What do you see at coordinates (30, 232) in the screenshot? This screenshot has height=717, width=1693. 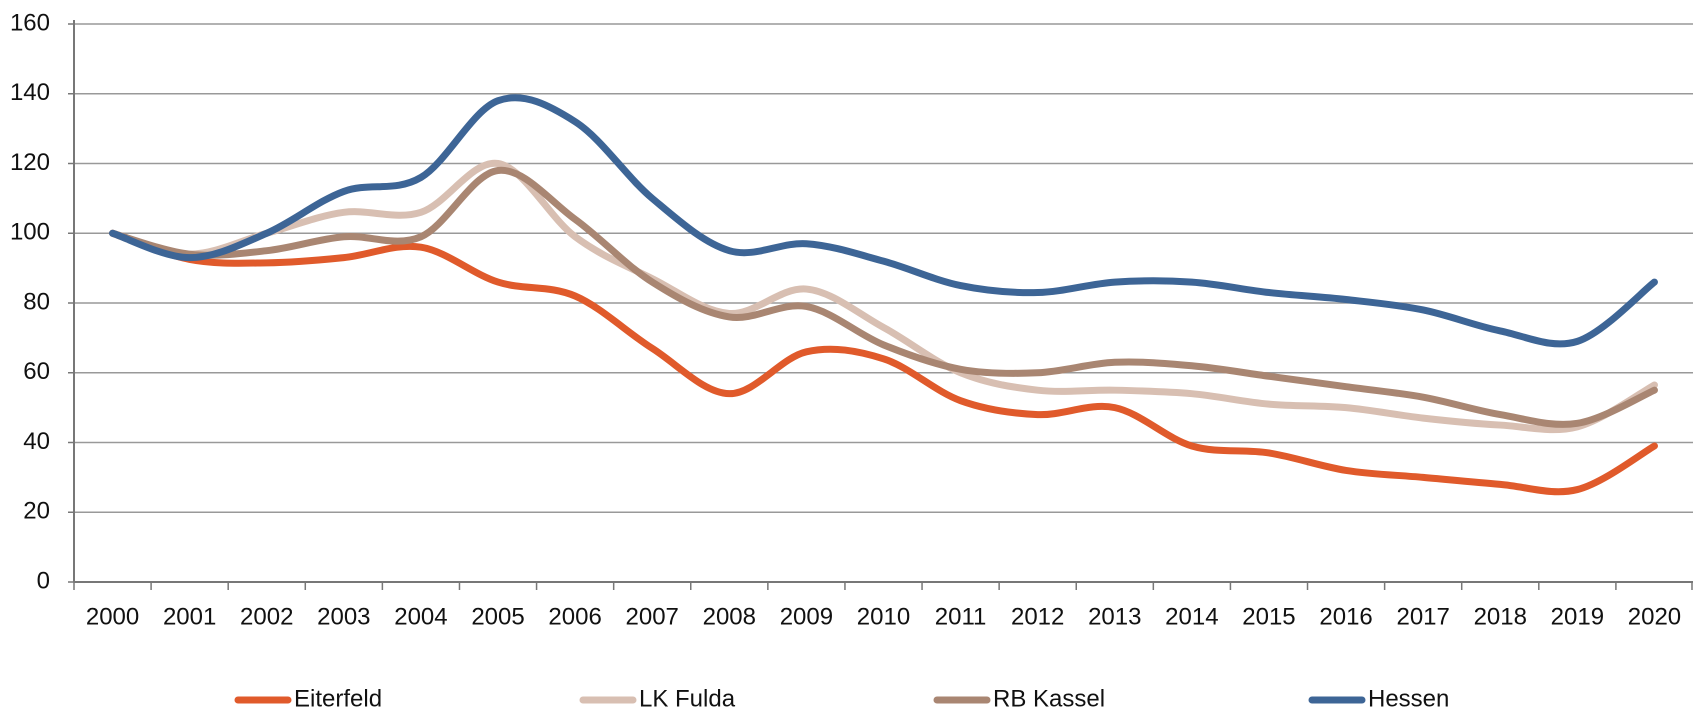 I see `y-tick-label: 100` at bounding box center [30, 232].